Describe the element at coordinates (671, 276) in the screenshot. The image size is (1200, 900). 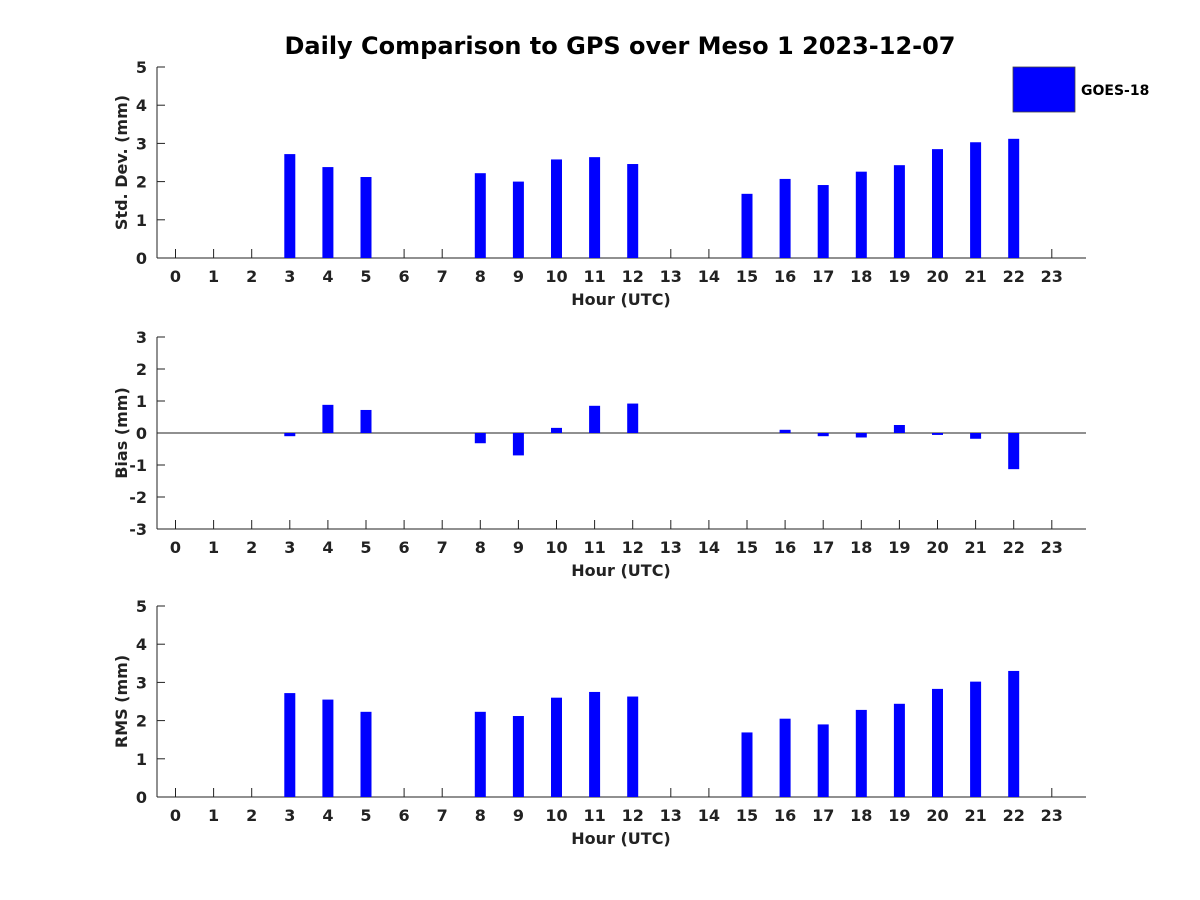
I see `x-tick-label: 13` at that location.